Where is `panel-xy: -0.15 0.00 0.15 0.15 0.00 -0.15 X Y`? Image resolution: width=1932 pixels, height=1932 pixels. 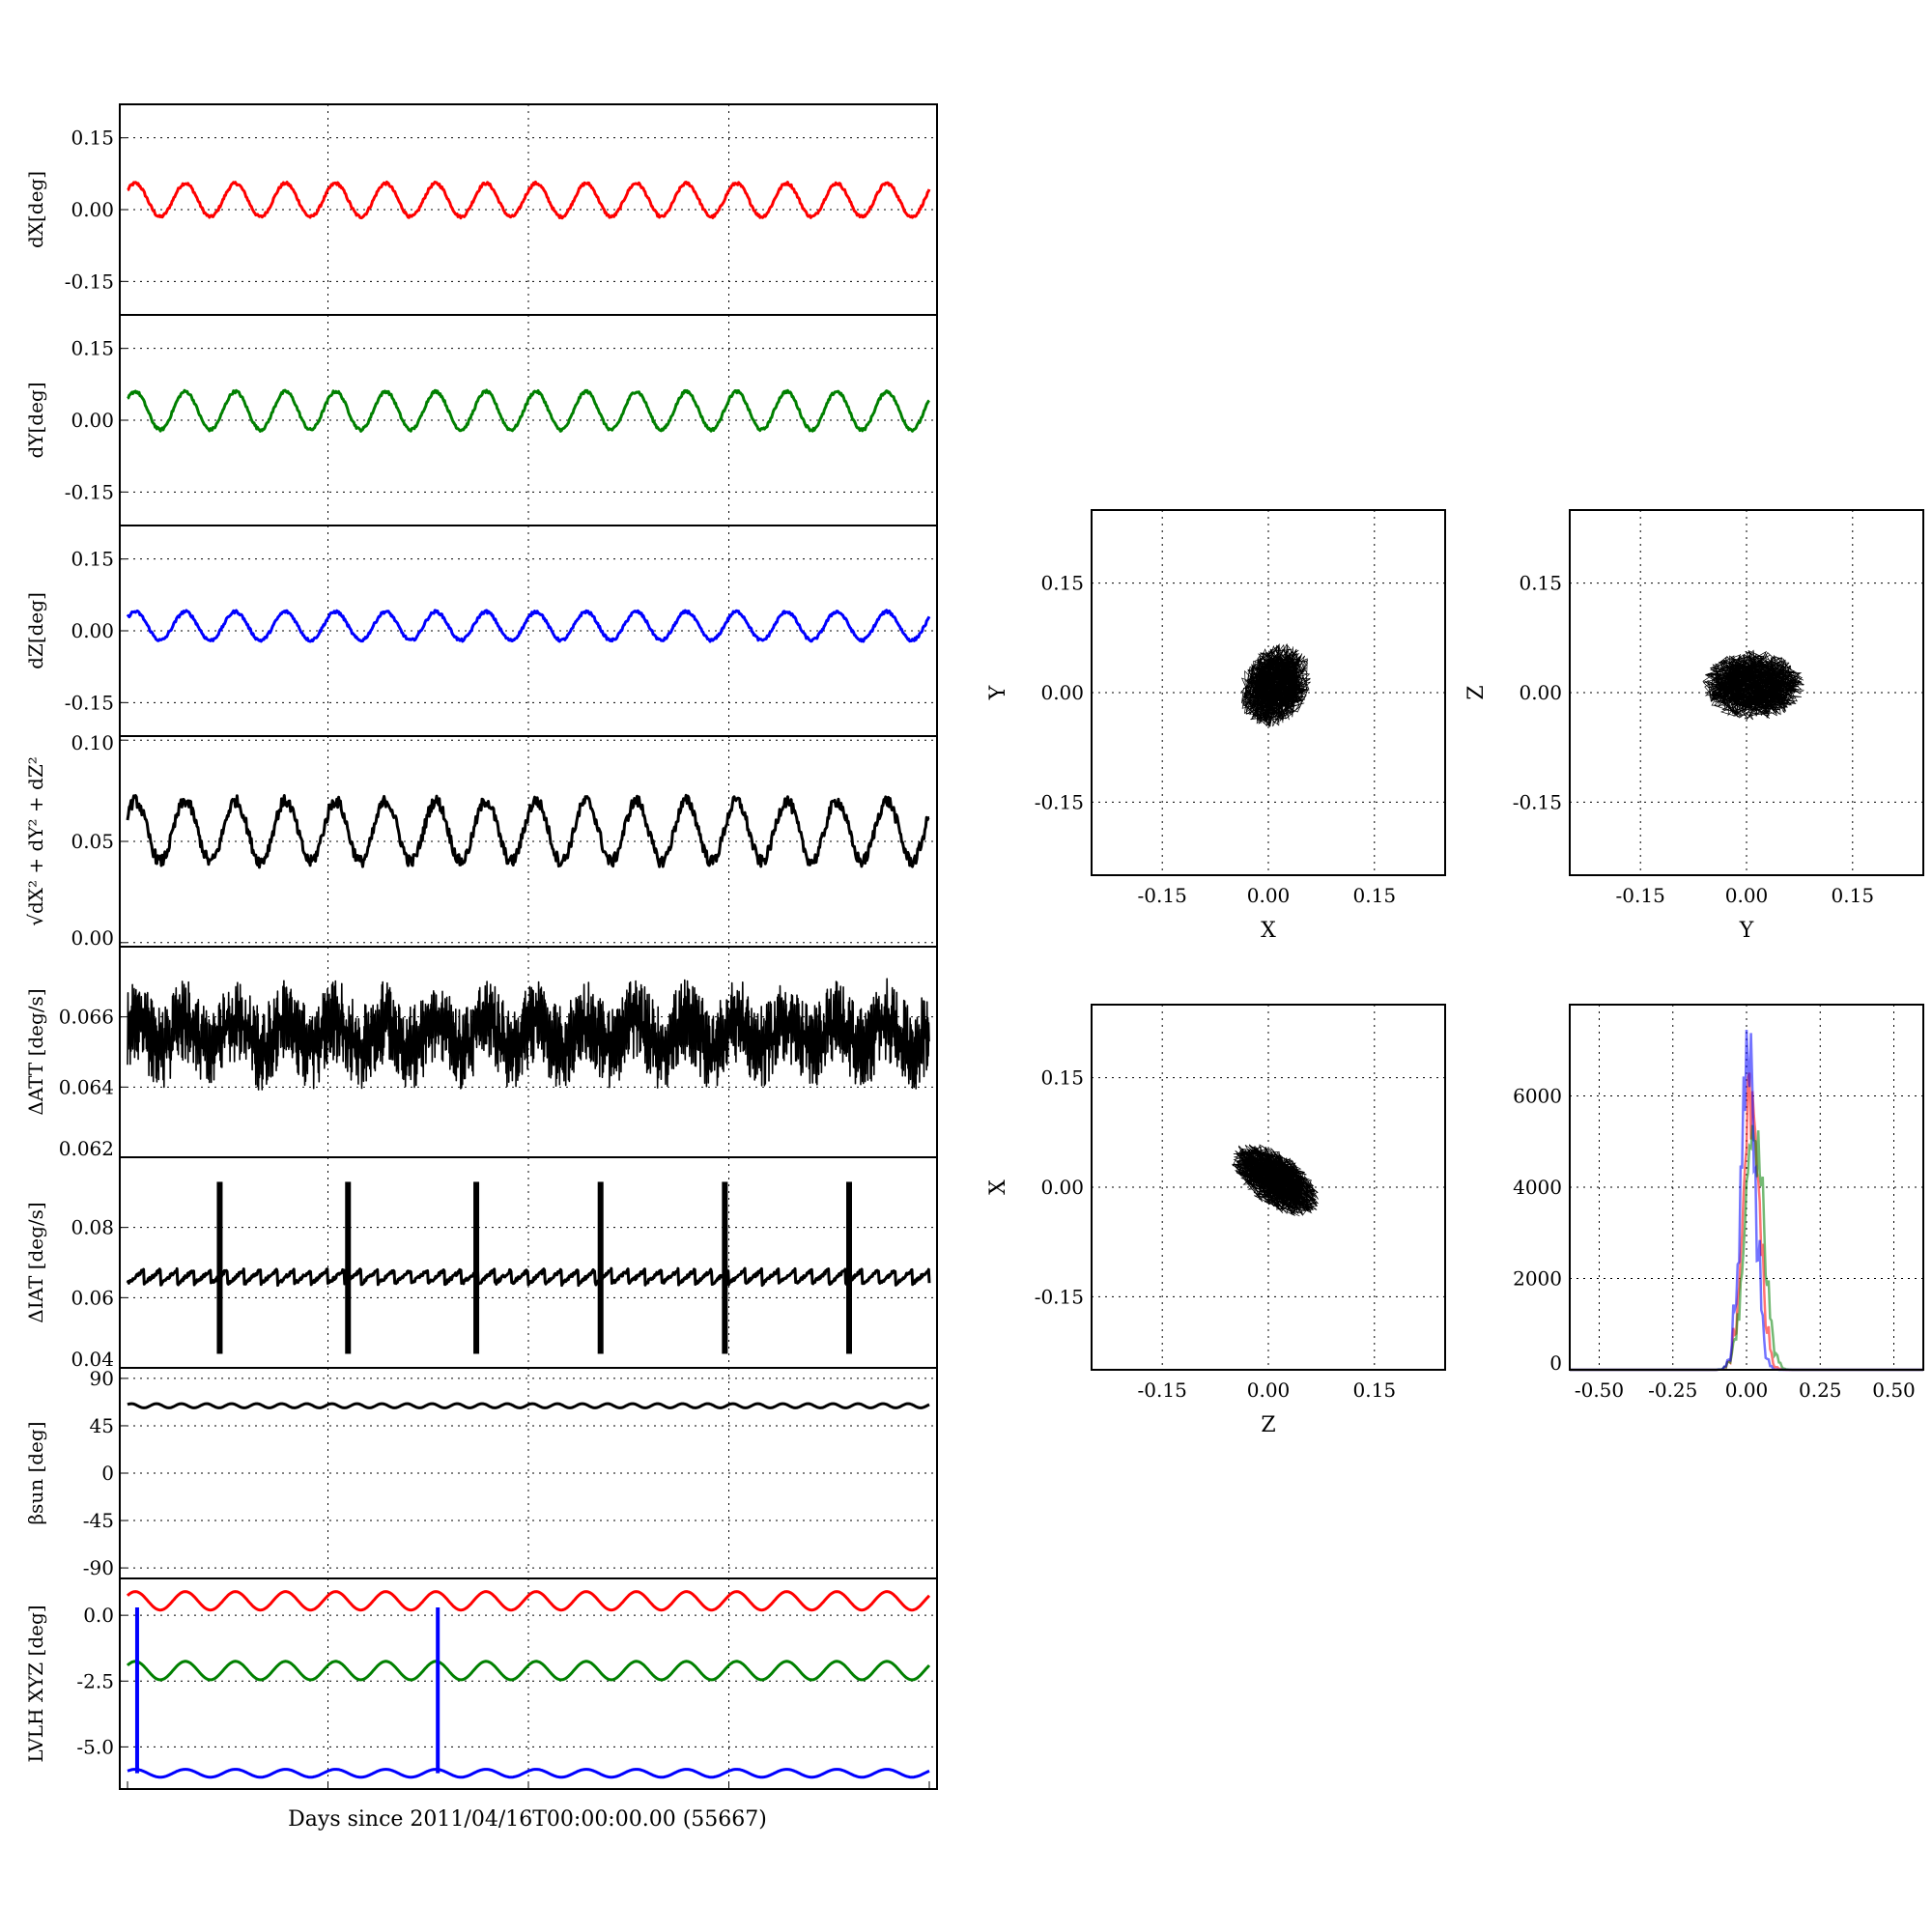 panel-xy: -0.15 0.00 0.15 0.15 0.00 -0.15 X Y is located at coordinates (1216, 726).